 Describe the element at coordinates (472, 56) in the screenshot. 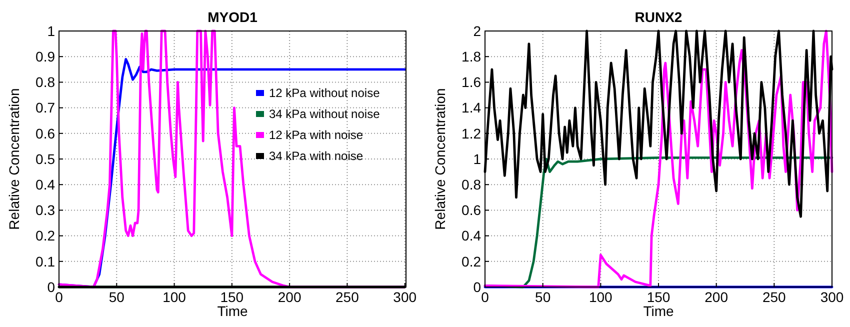

I see `y-tick-label: 1.8` at that location.